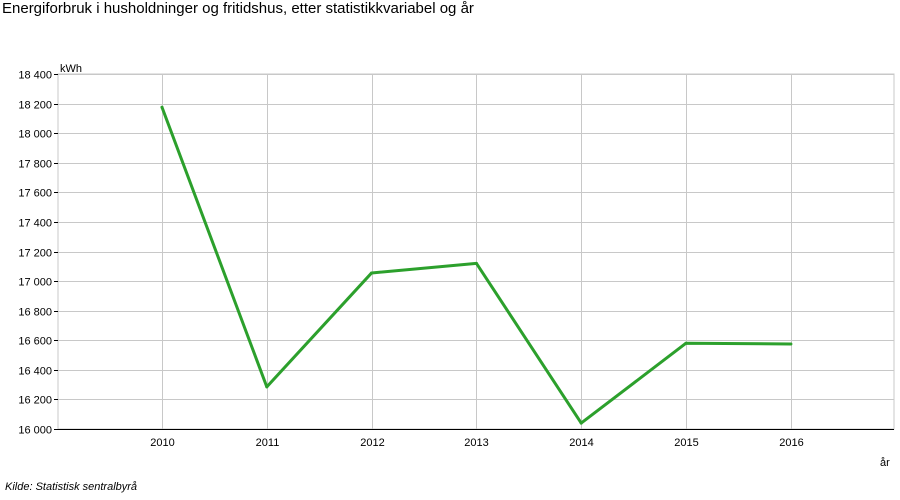  Describe the element at coordinates (35, 76) in the screenshot. I see `y-tick-label: 18 400` at that location.